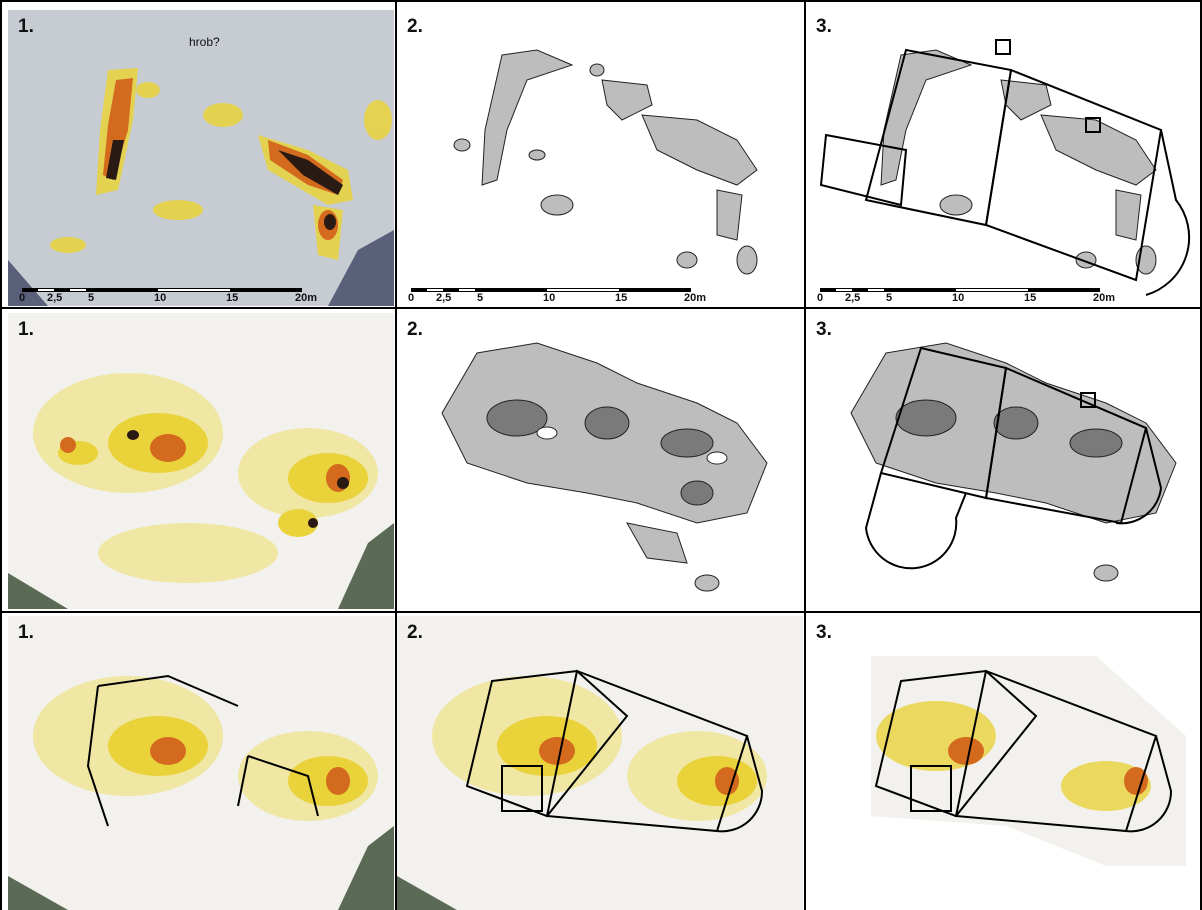  Describe the element at coordinates (1013, 462) in the screenshot. I see `contour-interpretation-r2c3` at that location.